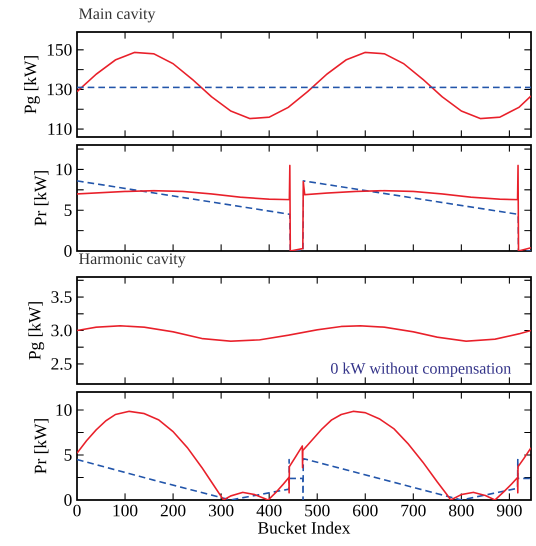  What do you see at coordinates (61, 297) in the screenshot?
I see `y-tick-label: 3.5` at bounding box center [61, 297].